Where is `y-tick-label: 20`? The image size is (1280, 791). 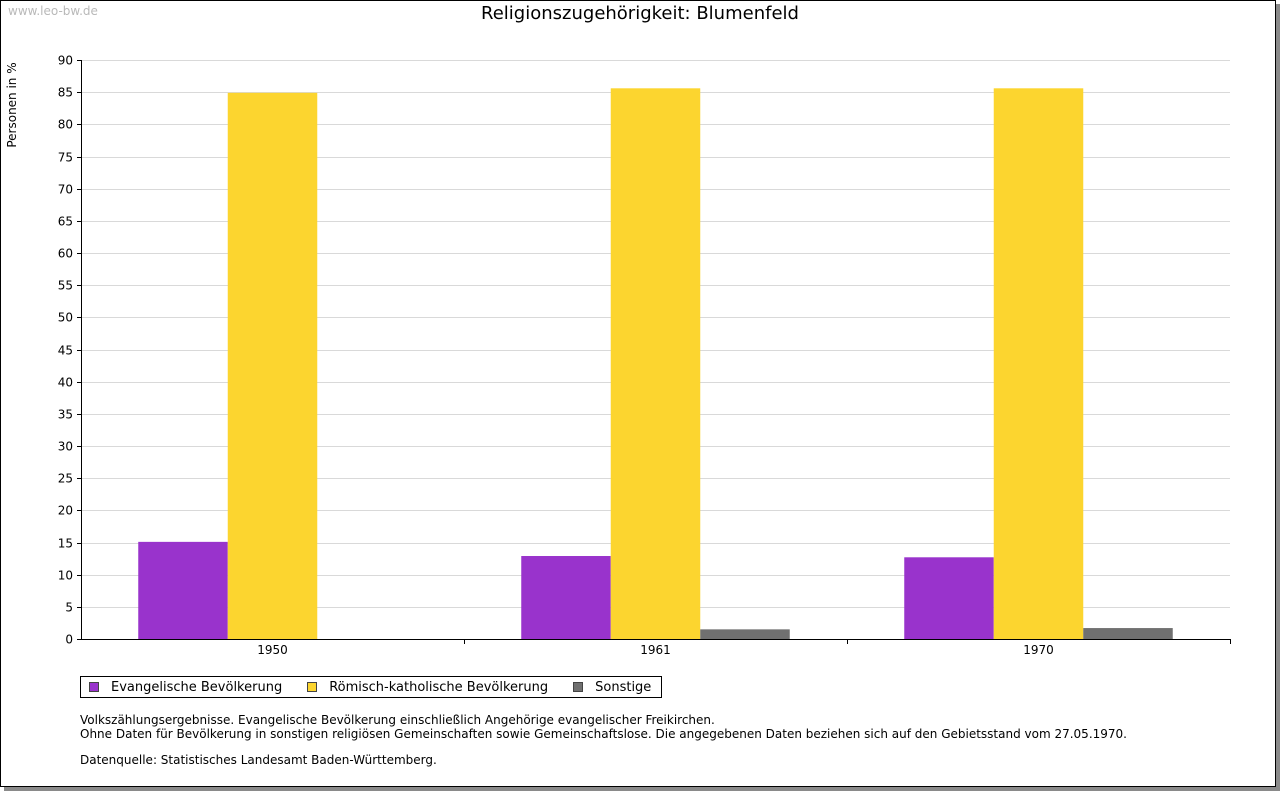 y-tick-label: 20 is located at coordinates (65, 511).